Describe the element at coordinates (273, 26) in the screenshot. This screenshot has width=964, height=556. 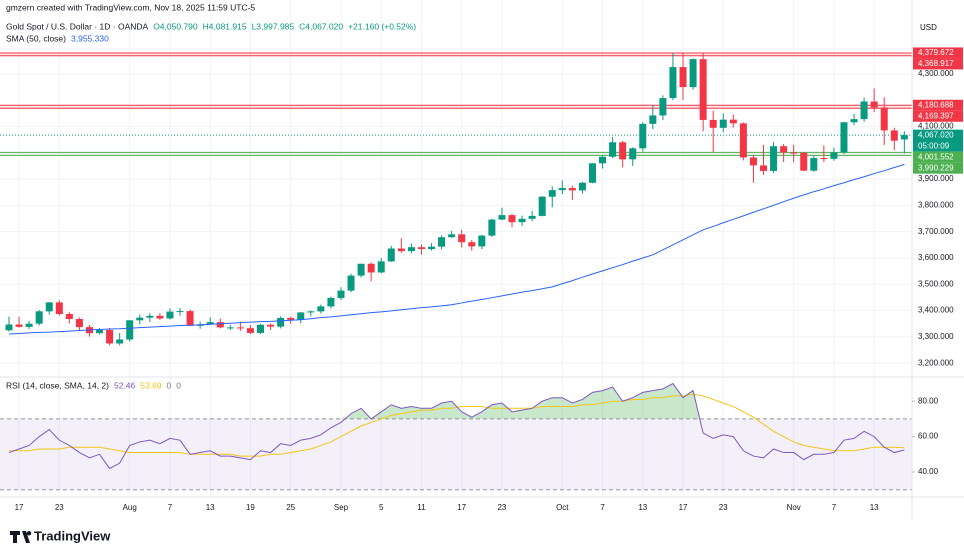
I see `ohlc-label: L3,997.985` at that location.